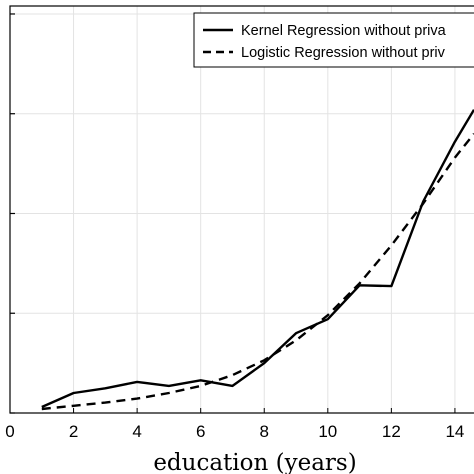 This screenshot has height=474, width=474. What do you see at coordinates (327, 431) in the screenshot?
I see `x-tick-label: 10` at bounding box center [327, 431].